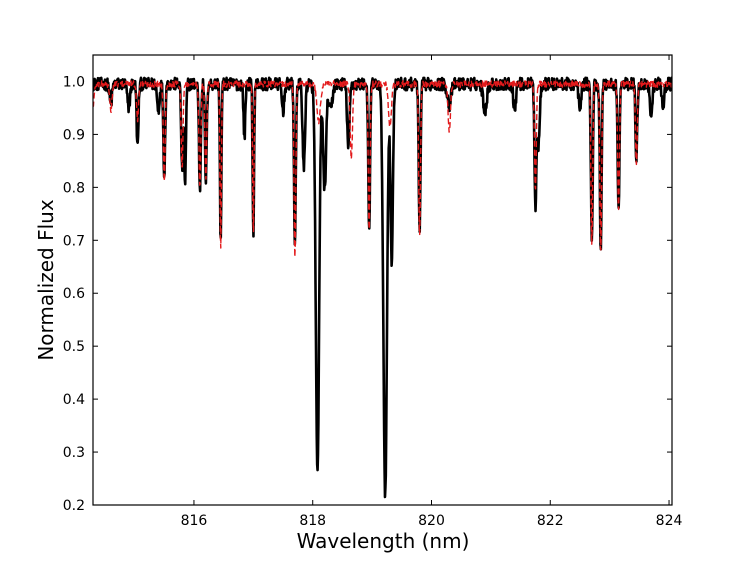 This screenshot has width=747, height=561. Describe the element at coordinates (46, 280) in the screenshot. I see `y-axis-title: Normalized Flux` at that location.